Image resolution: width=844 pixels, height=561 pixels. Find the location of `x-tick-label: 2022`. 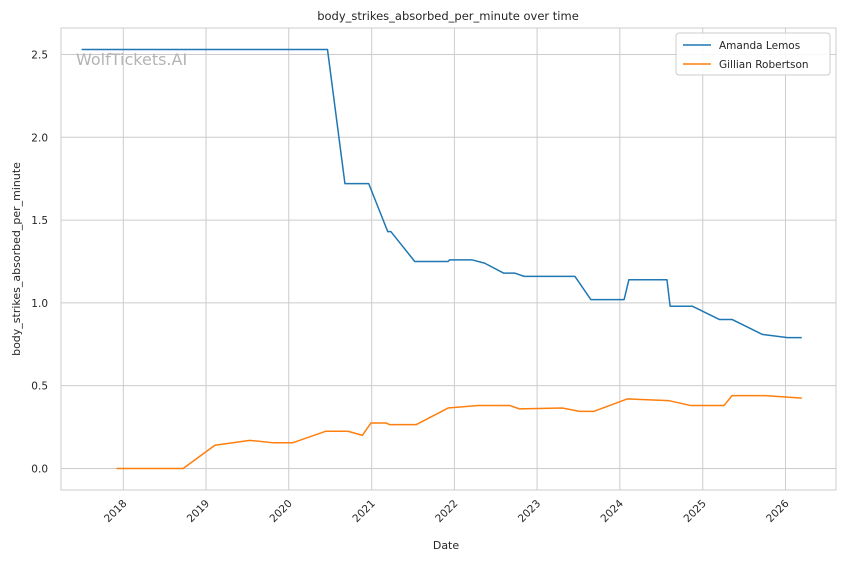

x-tick-label: 2022 is located at coordinates (446, 511).